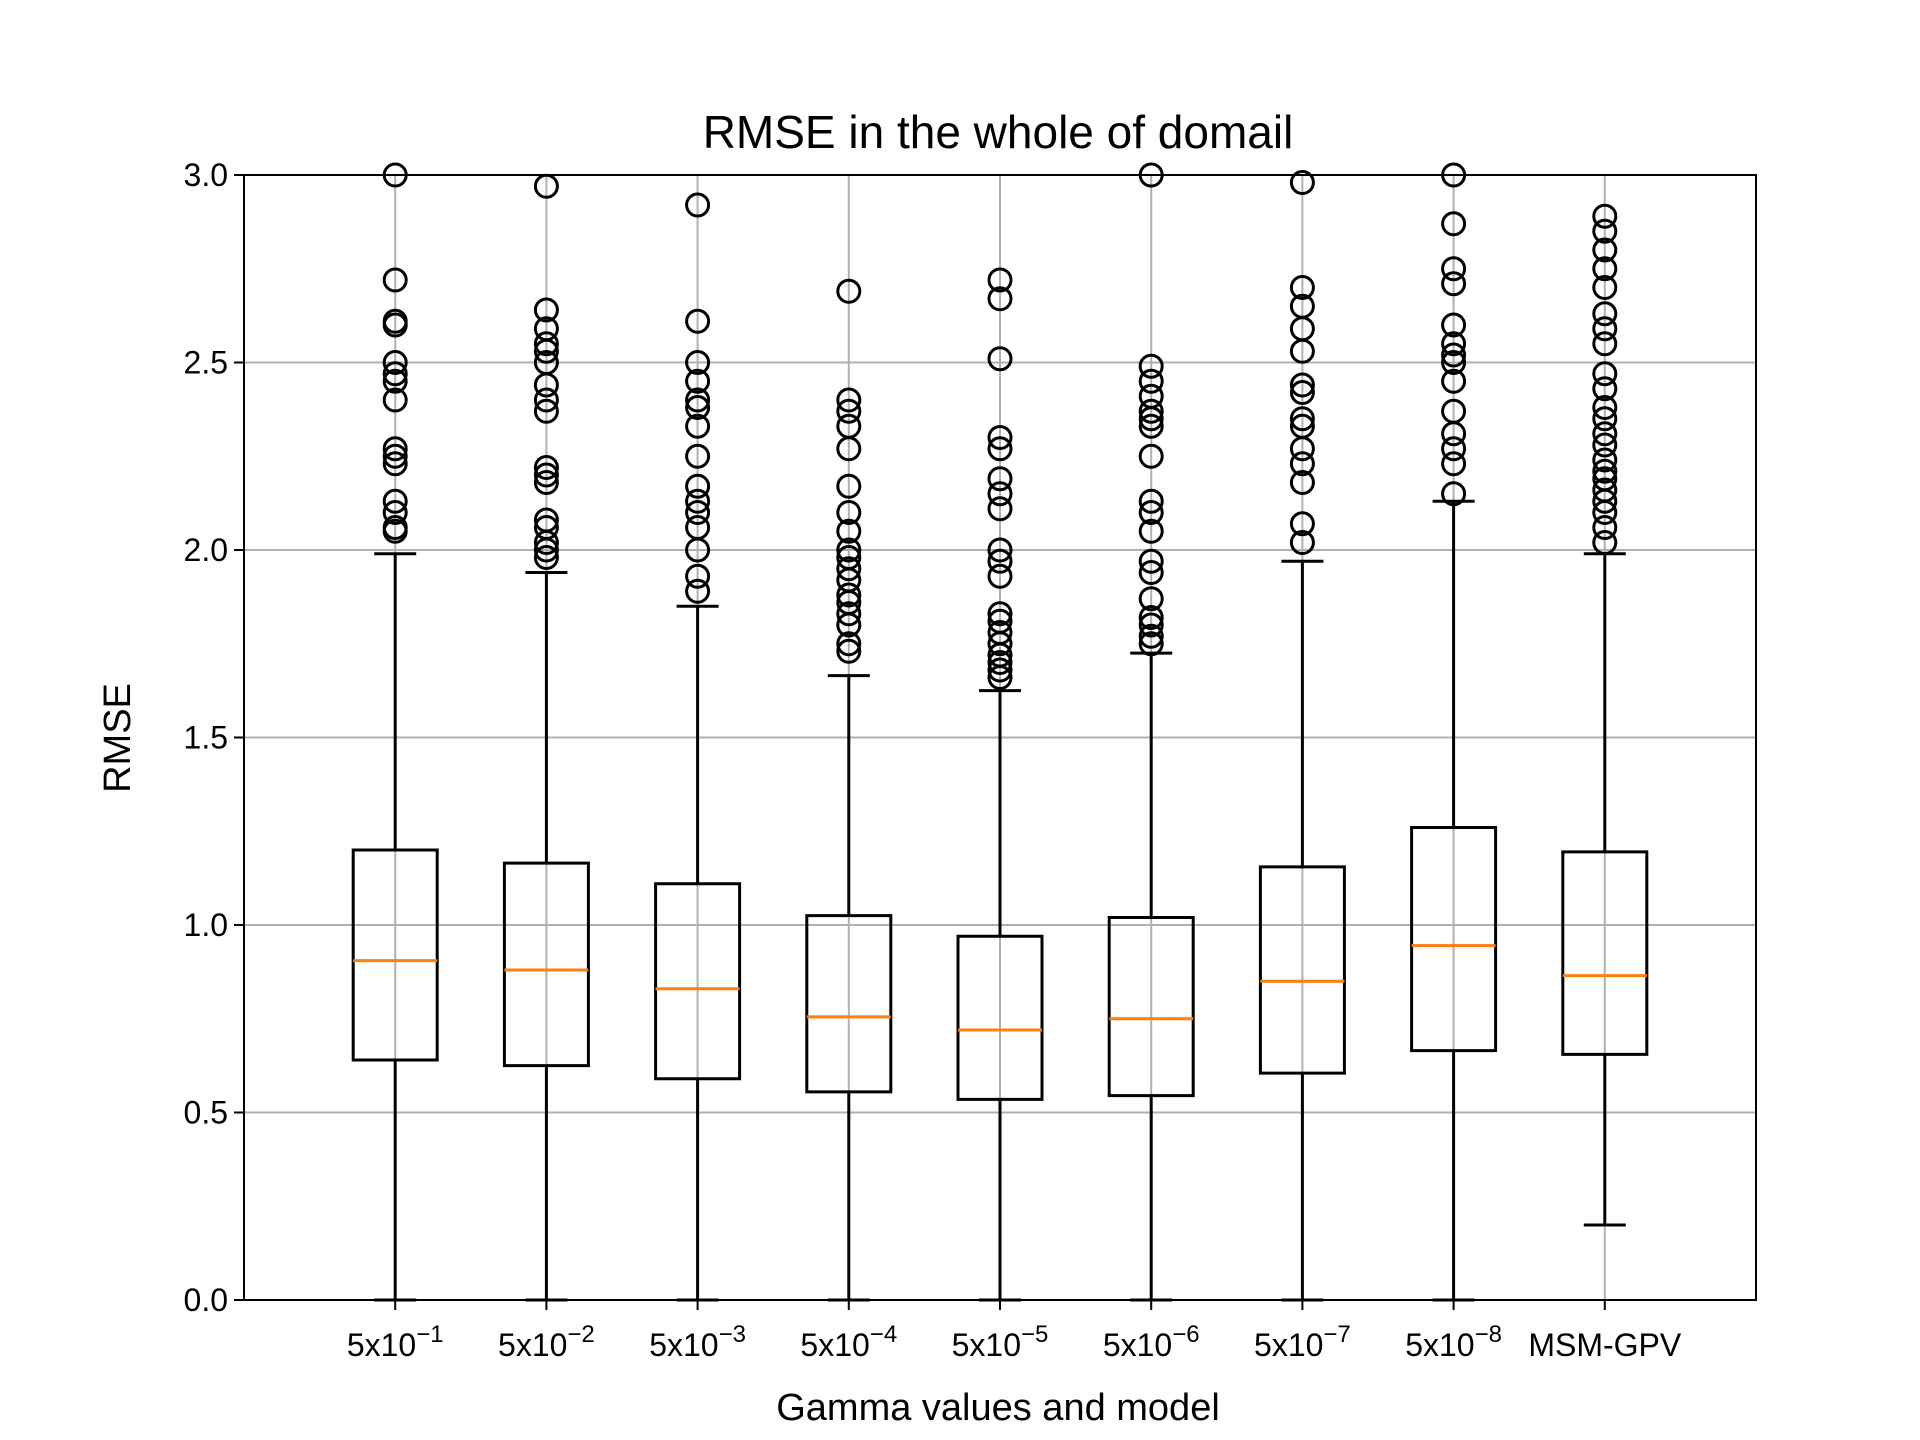 The image size is (1920, 1440). I want to click on x-tick-label: 5x10⁻³, so click(697, 1342).